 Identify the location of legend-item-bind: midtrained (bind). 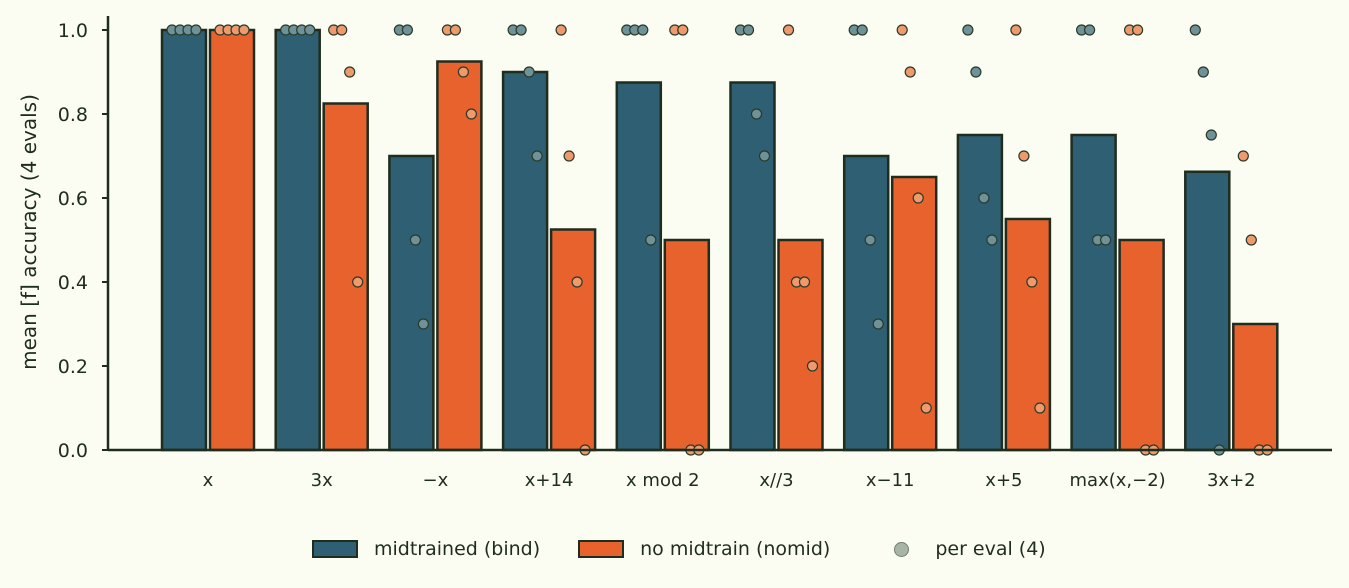
(426, 549).